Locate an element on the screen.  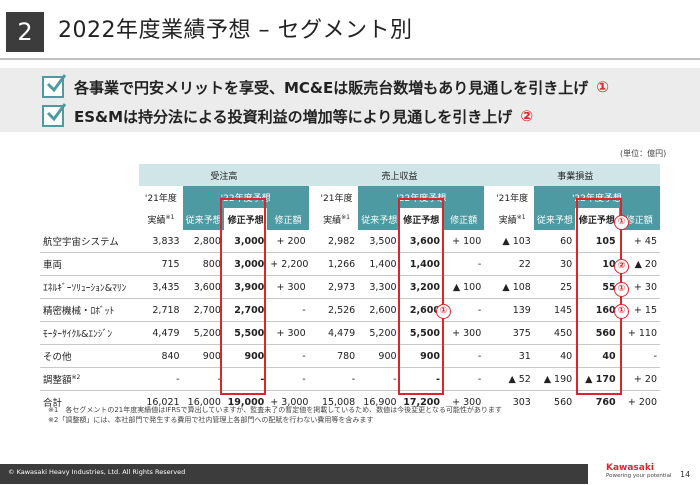
revised-forecast-cell: 3,000 is located at coordinates (245, 241).